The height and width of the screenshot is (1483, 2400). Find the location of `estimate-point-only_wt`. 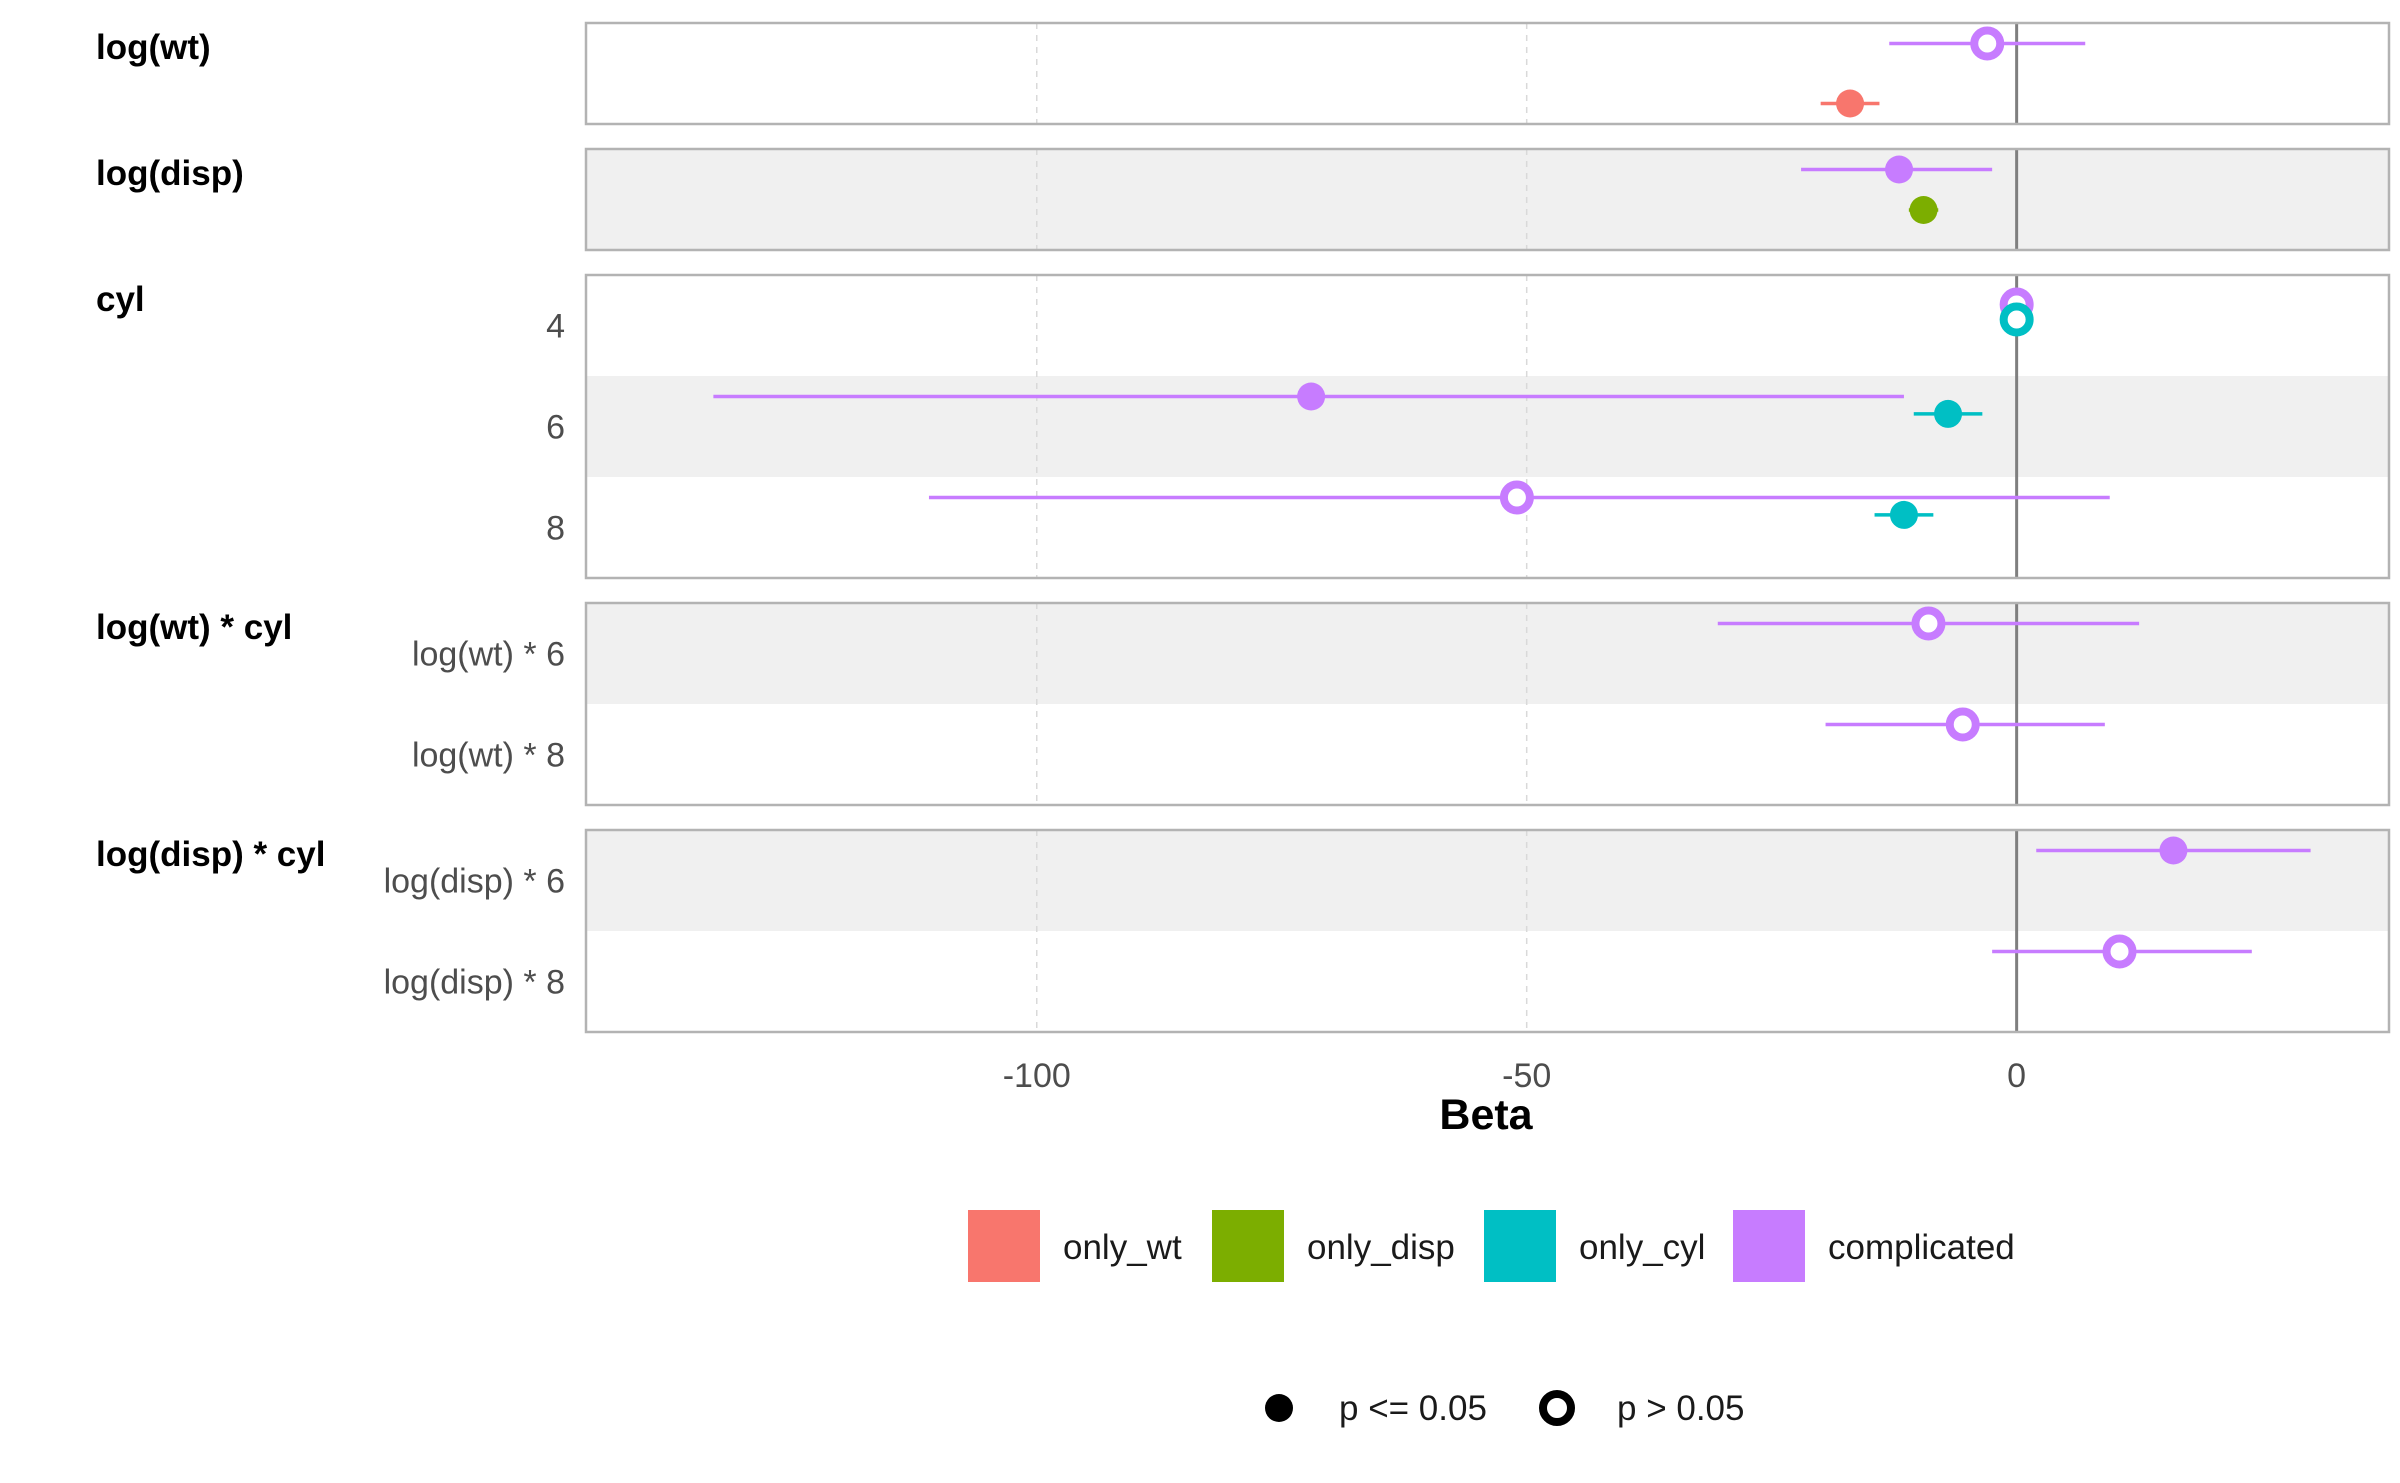

estimate-point-only_wt is located at coordinates (1850, 103).